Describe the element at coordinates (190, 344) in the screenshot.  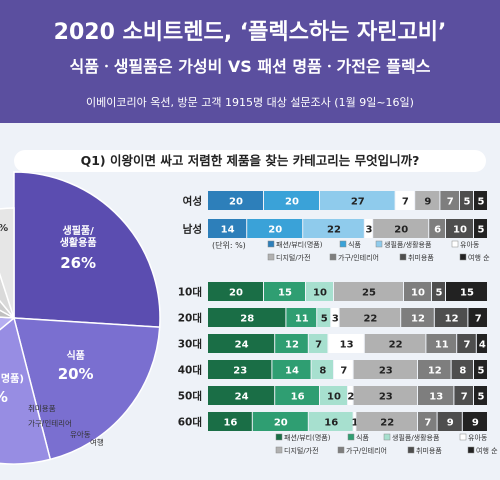
I see `bar-category-label: 30대` at that location.